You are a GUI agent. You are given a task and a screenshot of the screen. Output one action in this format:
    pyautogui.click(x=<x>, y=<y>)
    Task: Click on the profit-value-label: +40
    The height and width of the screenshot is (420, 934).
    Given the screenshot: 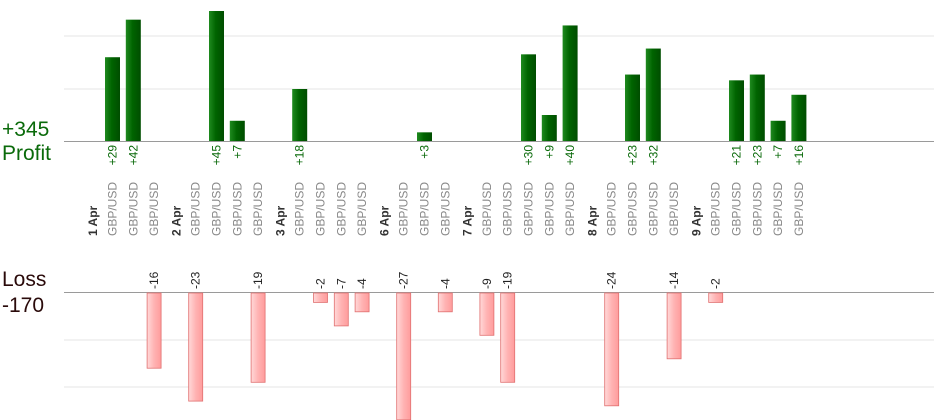 What is the action you would take?
    pyautogui.click(x=570, y=155)
    